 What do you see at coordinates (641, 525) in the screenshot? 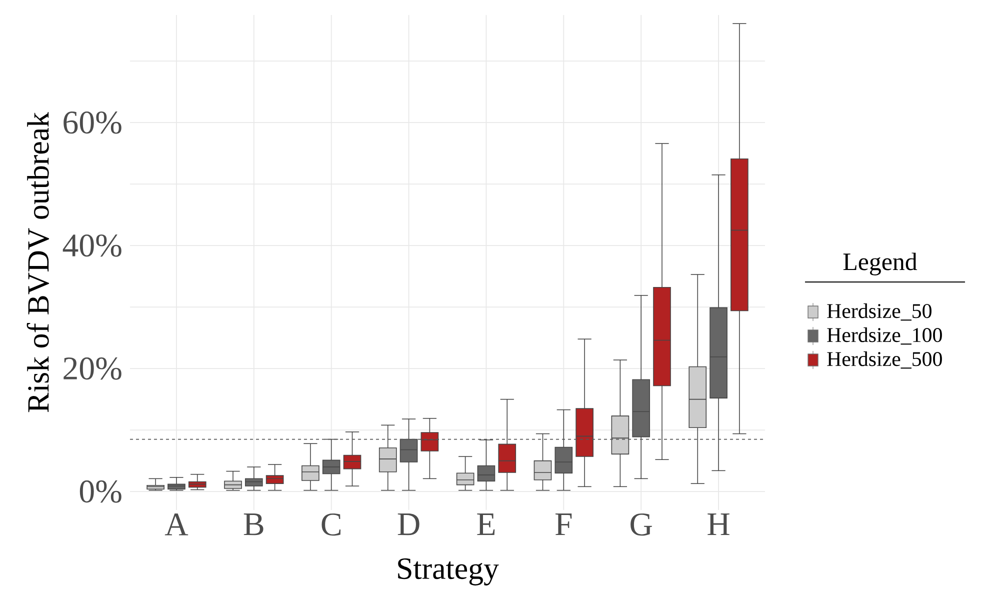
I see `x-tick-label: G` at bounding box center [641, 525].